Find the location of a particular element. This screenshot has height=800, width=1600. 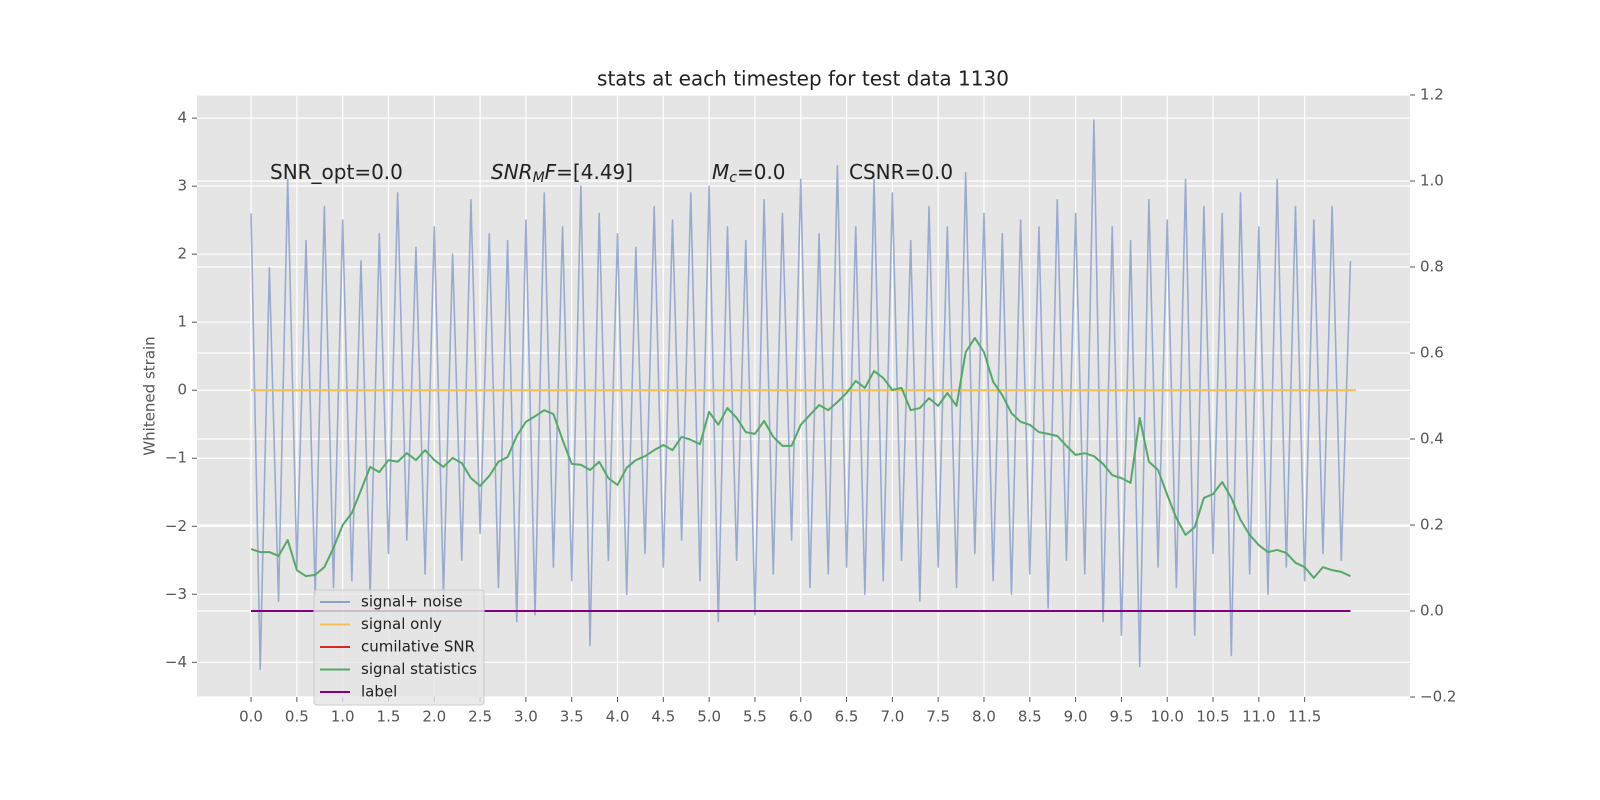

y-tick-label: −3 is located at coordinates (176, 594).